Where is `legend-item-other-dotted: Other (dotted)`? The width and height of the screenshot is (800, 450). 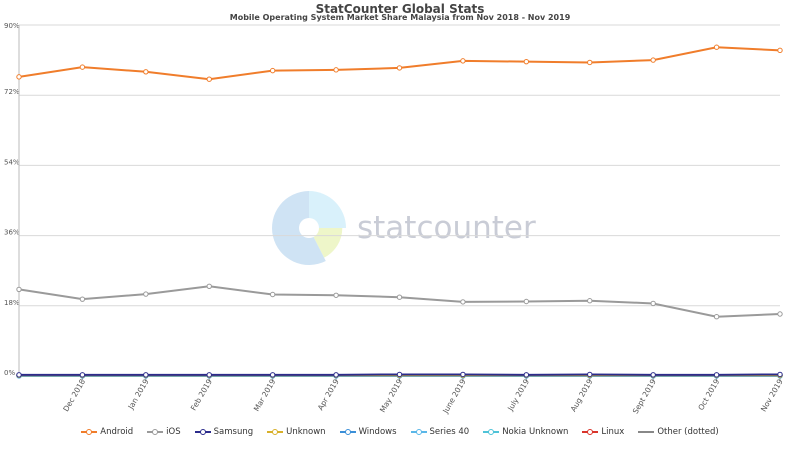 legend-item-other-dotted: Other (dotted) is located at coordinates (678, 432).